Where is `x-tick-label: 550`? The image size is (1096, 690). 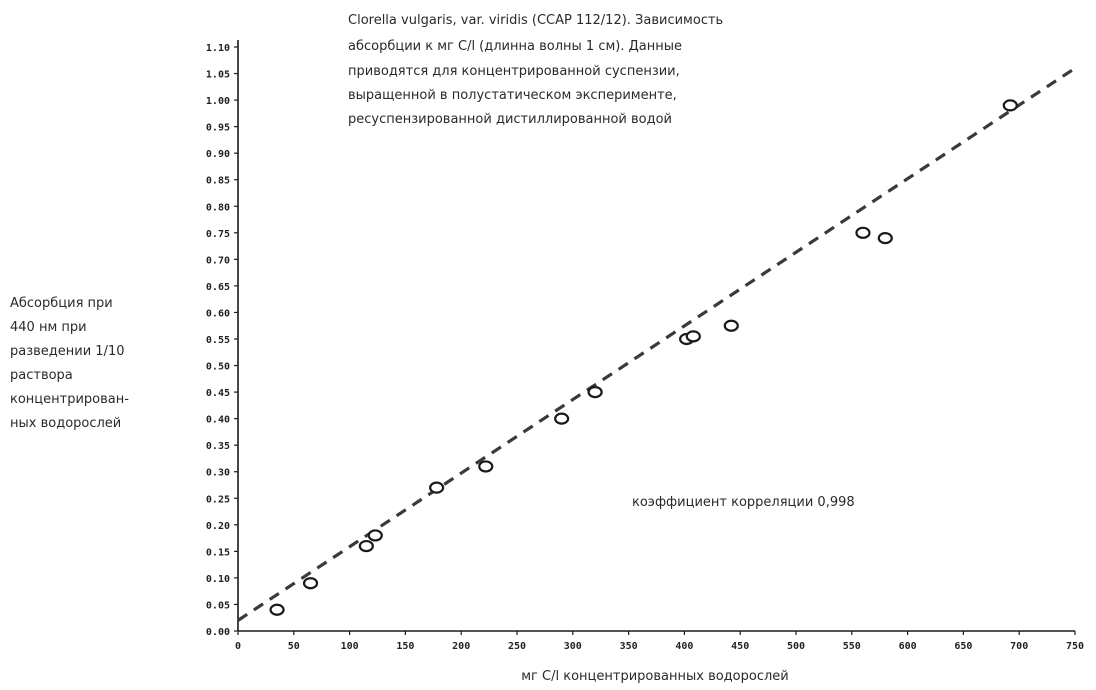 x-tick-label: 550 is located at coordinates (852, 646).